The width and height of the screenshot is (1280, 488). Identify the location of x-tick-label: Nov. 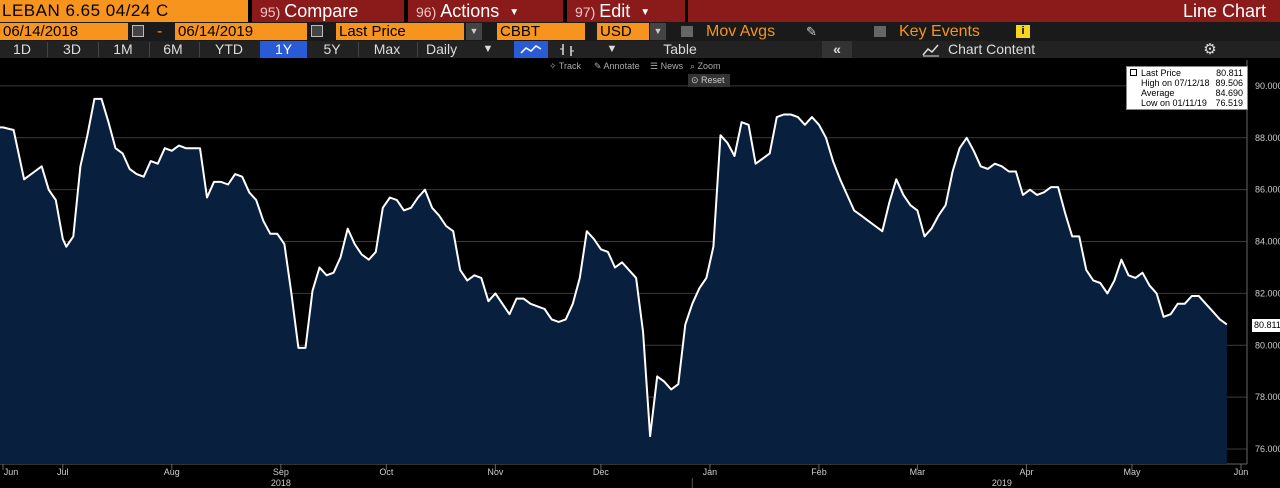
(495, 472).